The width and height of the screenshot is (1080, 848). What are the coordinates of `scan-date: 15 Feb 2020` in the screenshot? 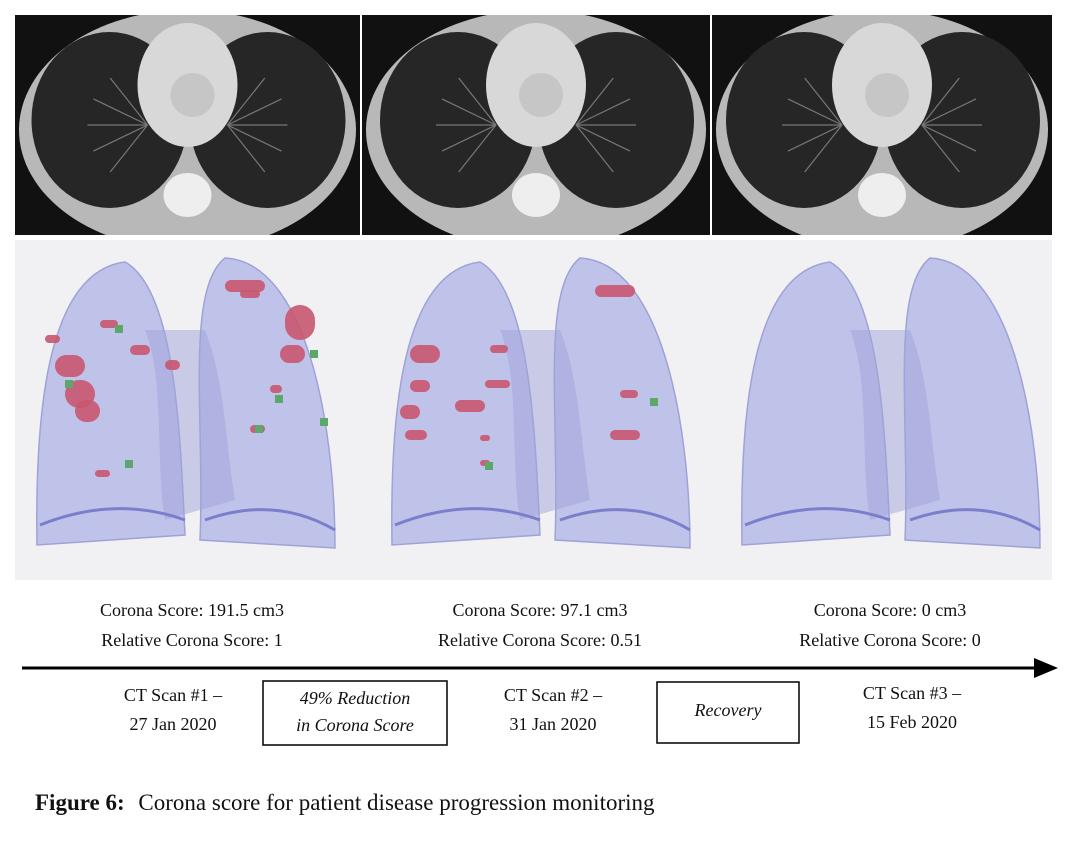 It's located at (912, 722).